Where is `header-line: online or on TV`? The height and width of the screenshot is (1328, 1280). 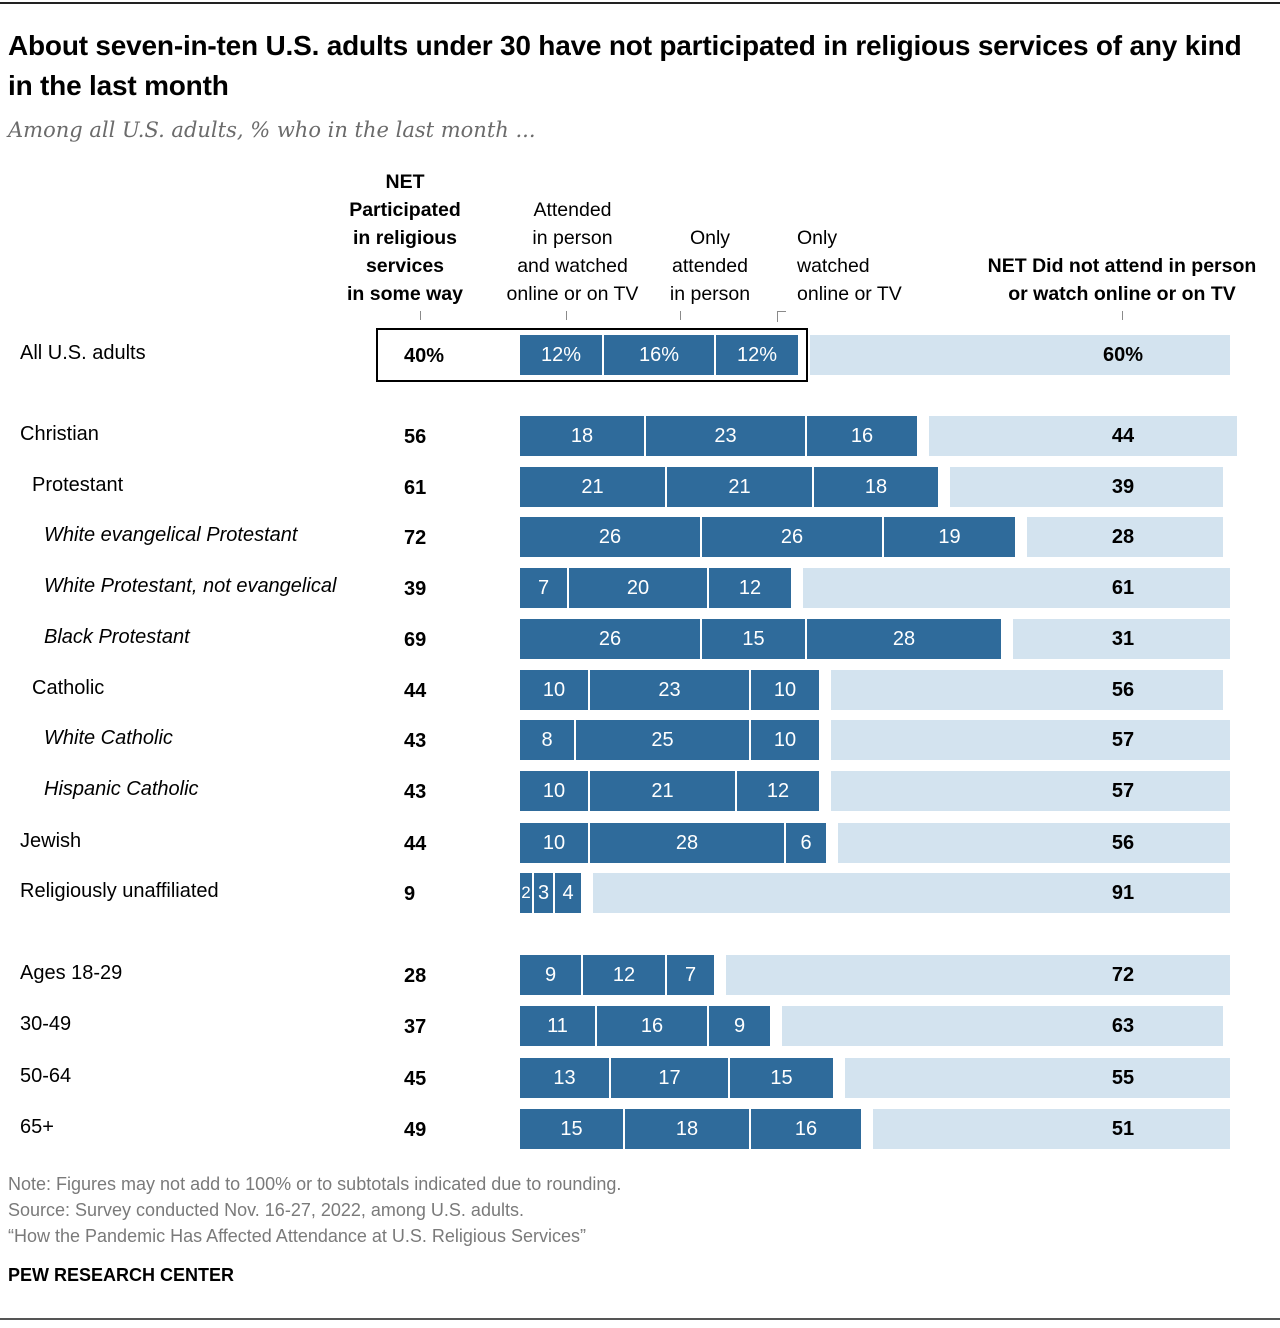 header-line: online or on TV is located at coordinates (572, 294).